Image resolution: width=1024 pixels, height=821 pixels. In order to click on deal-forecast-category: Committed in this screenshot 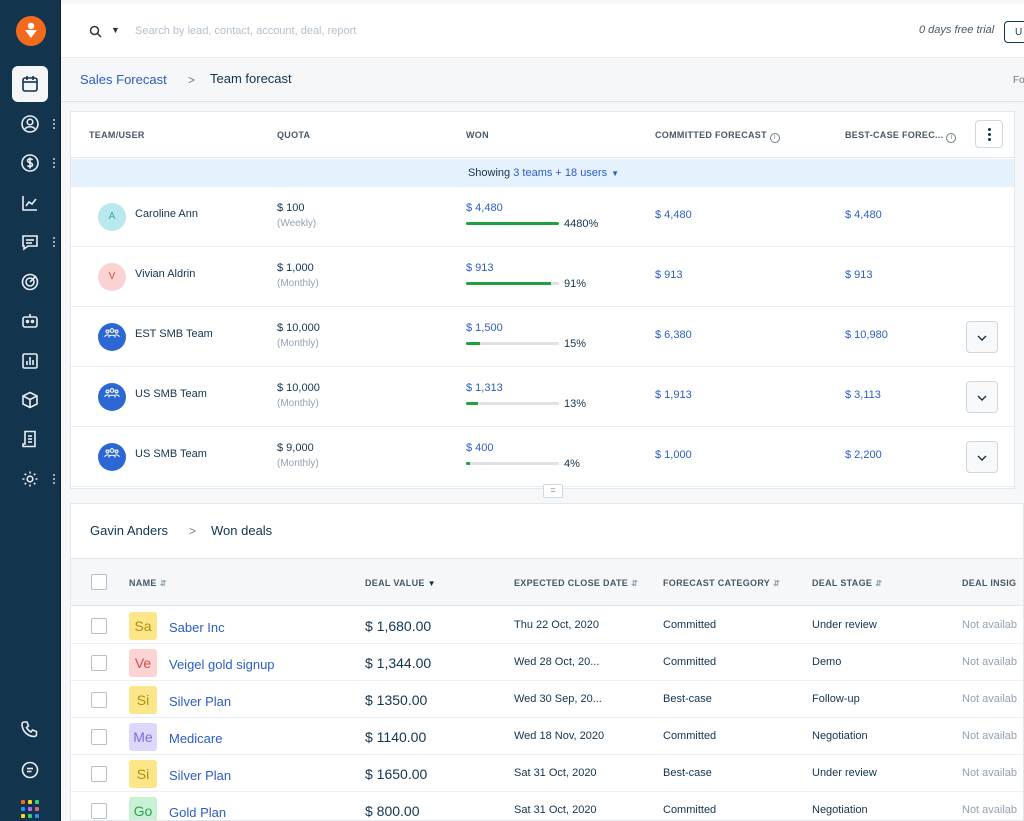, I will do `click(690, 810)`.